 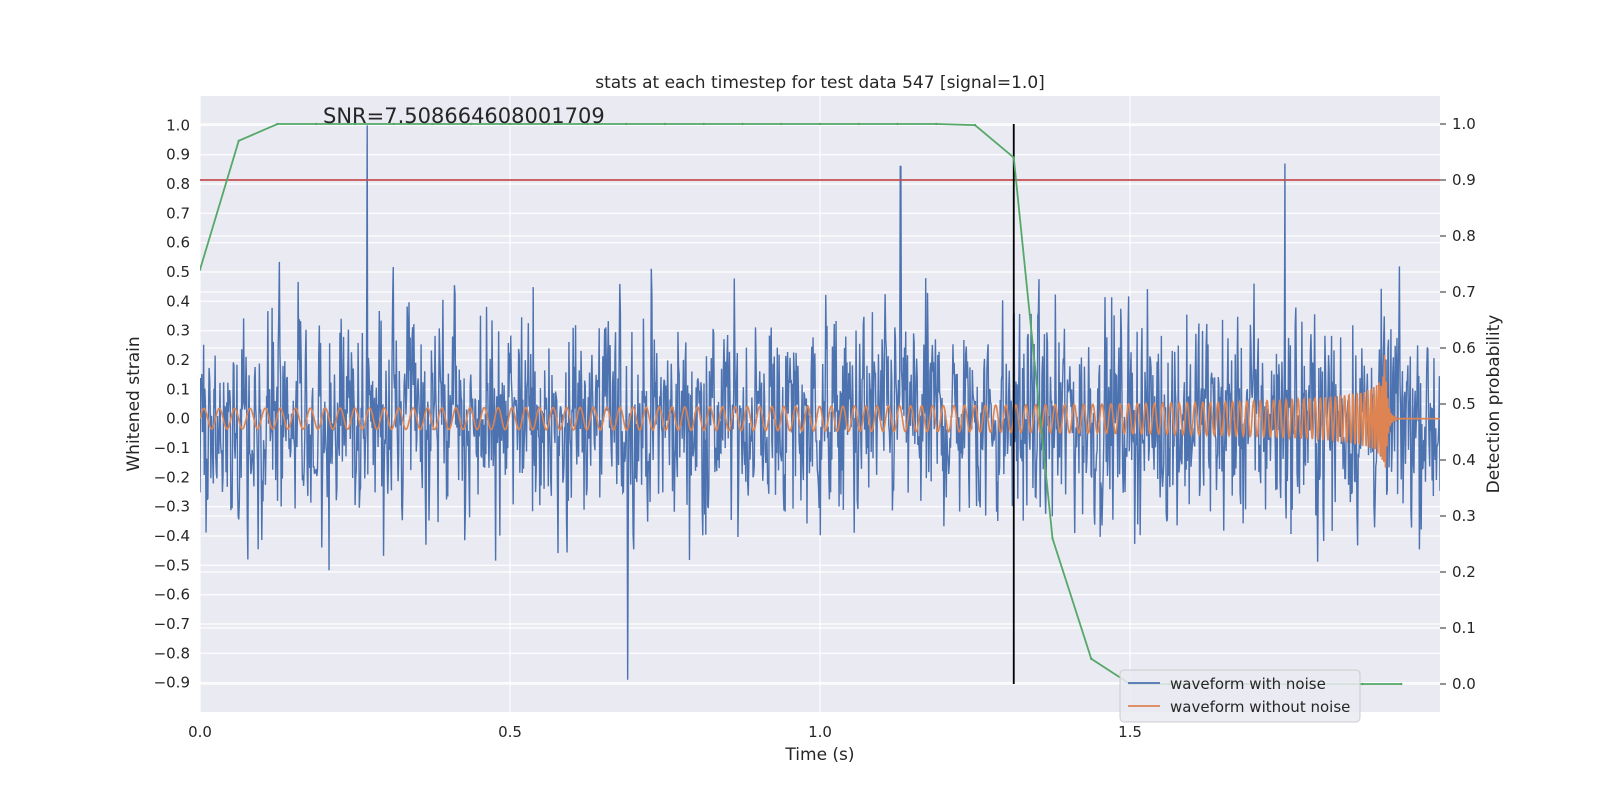 What do you see at coordinates (172, 565) in the screenshot?
I see `y-left-tick-label: −0.5` at bounding box center [172, 565].